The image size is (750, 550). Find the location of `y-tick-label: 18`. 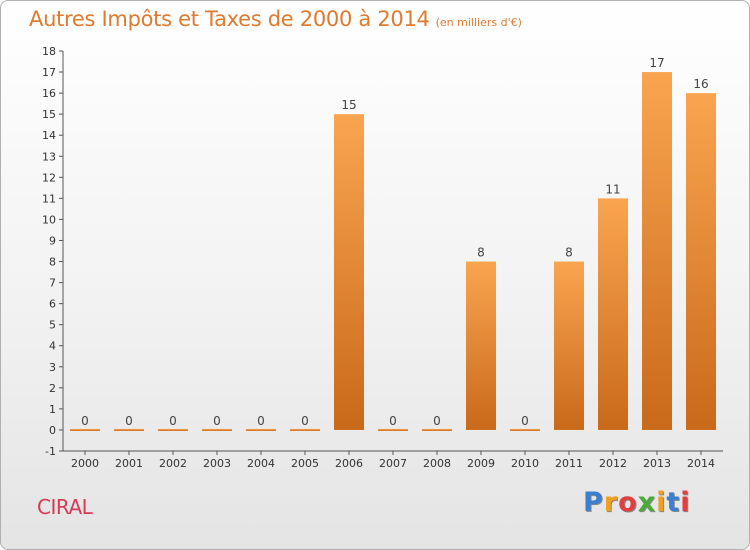

y-tick-label: 18 is located at coordinates (49, 51).